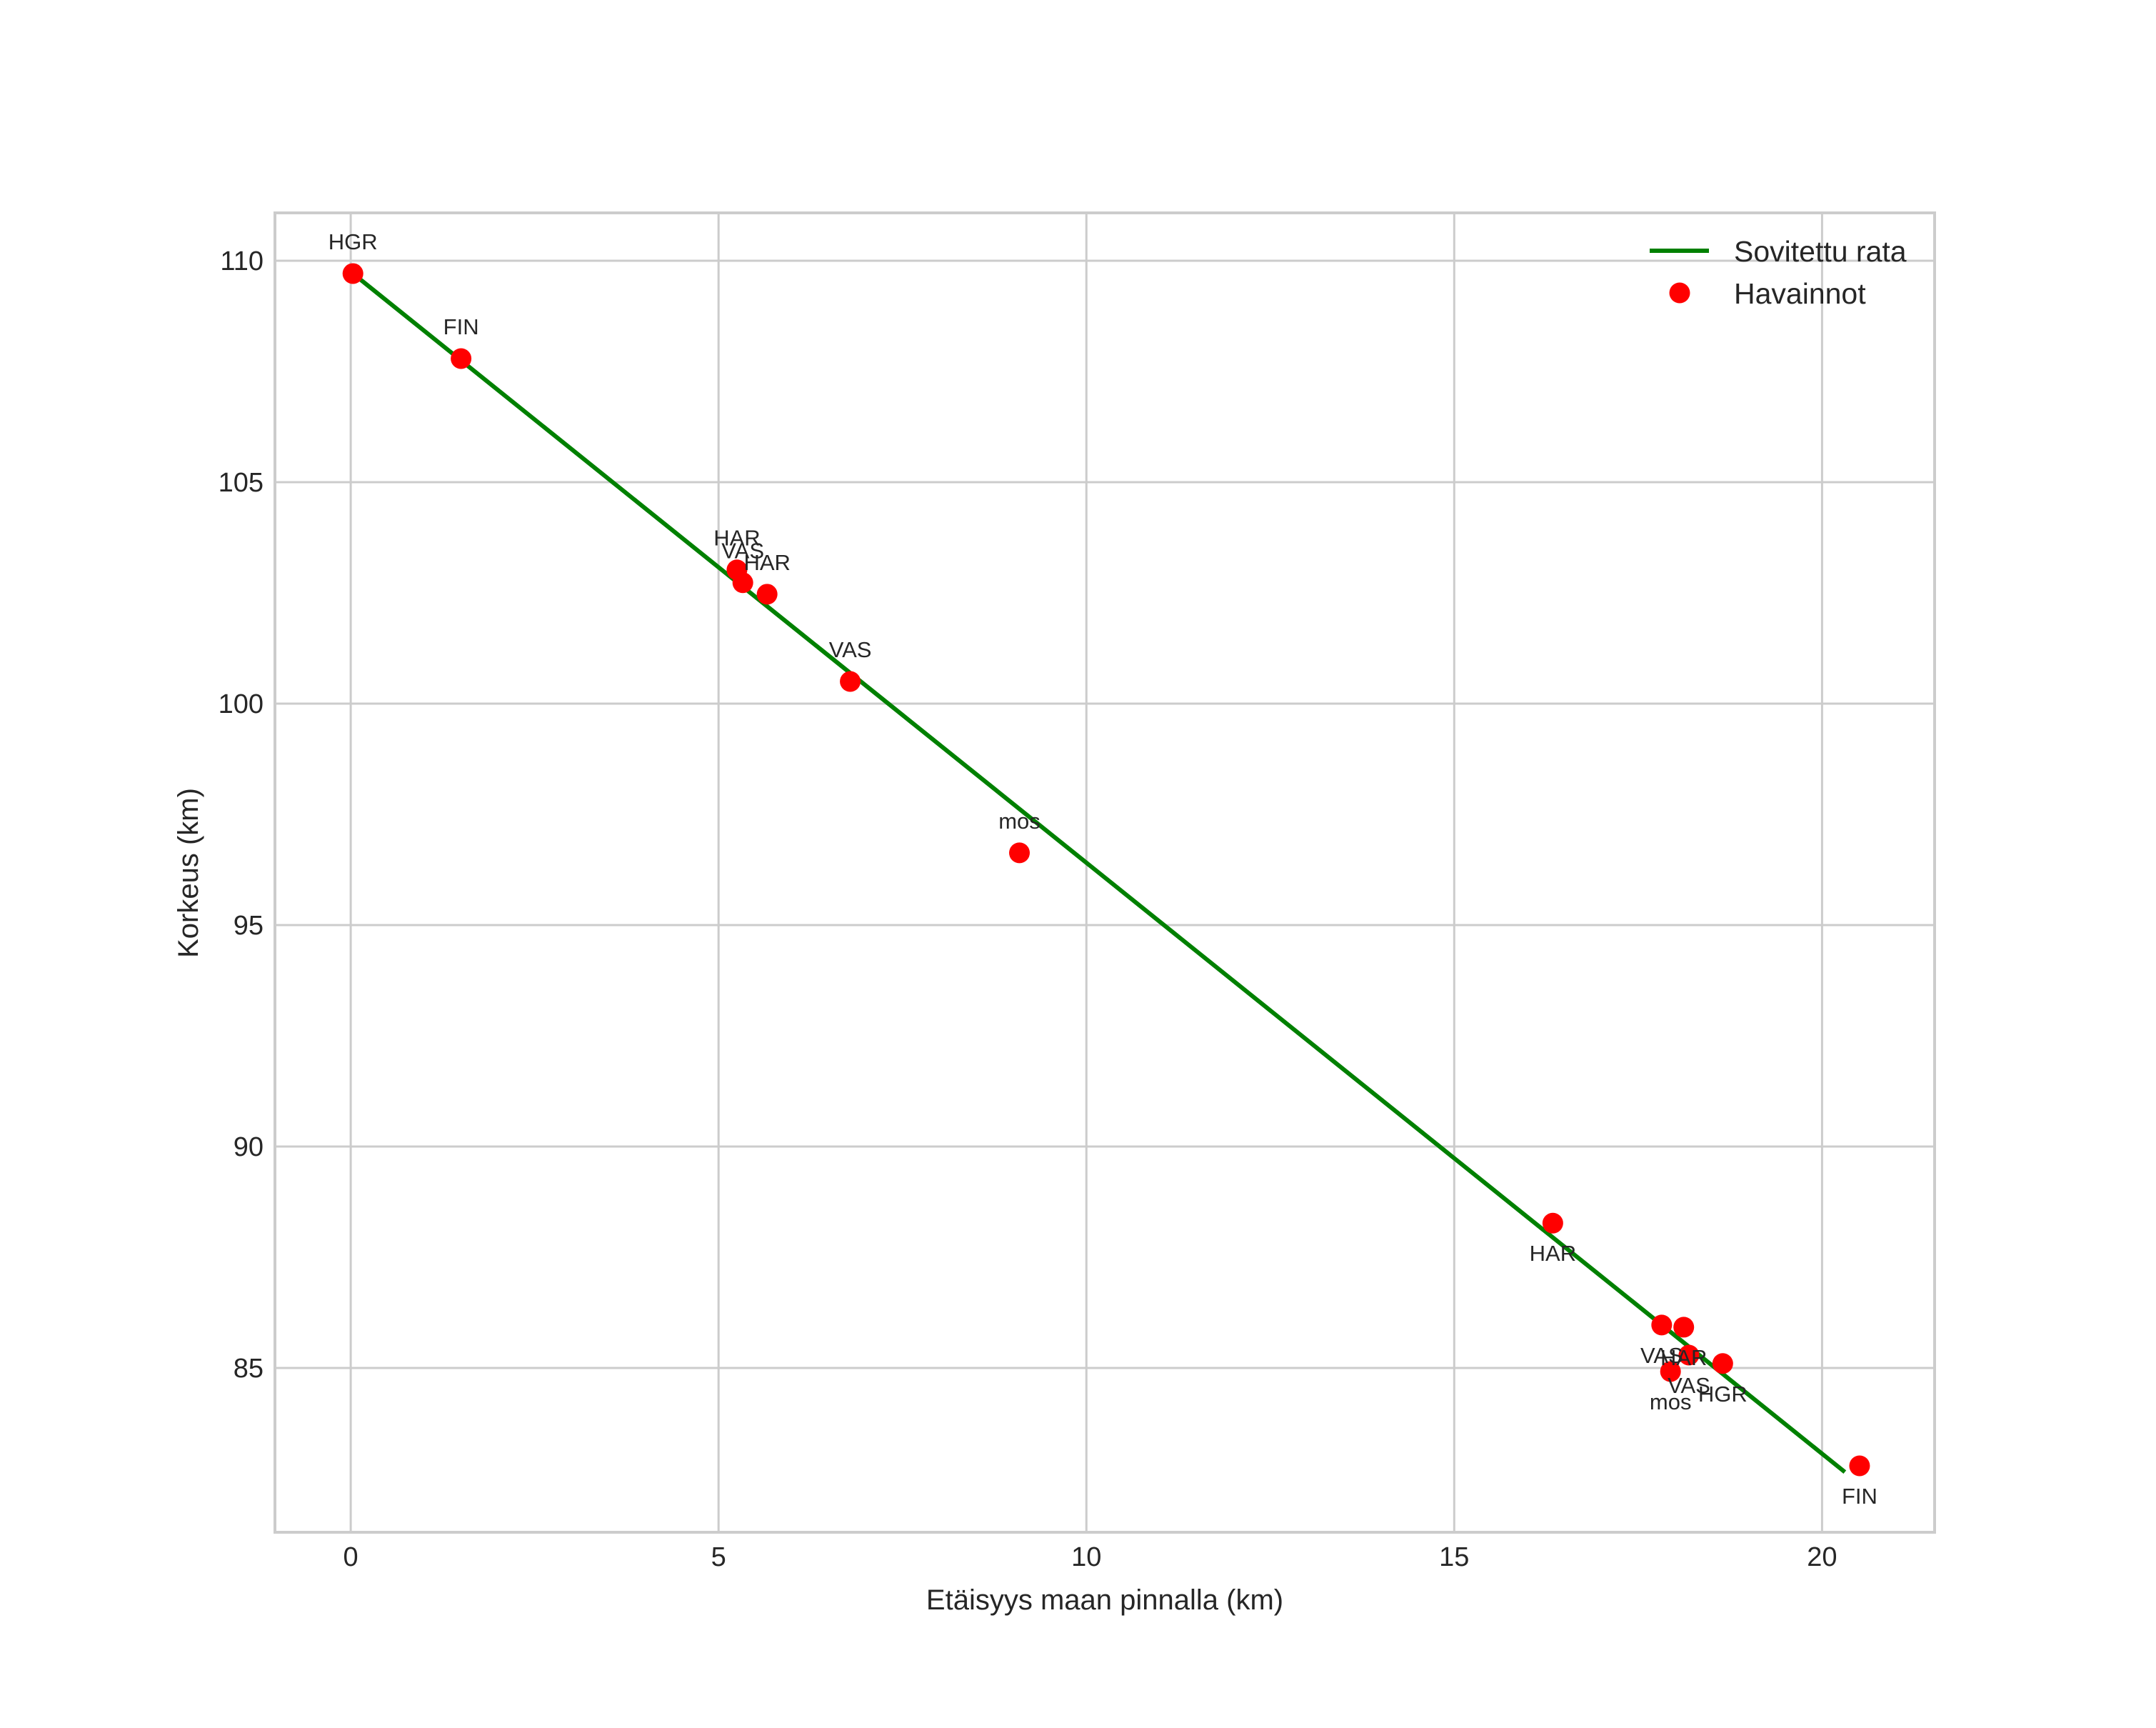 This screenshot has height=1728, width=2156. I want to click on x-tick-label: 15, so click(1454, 1557).